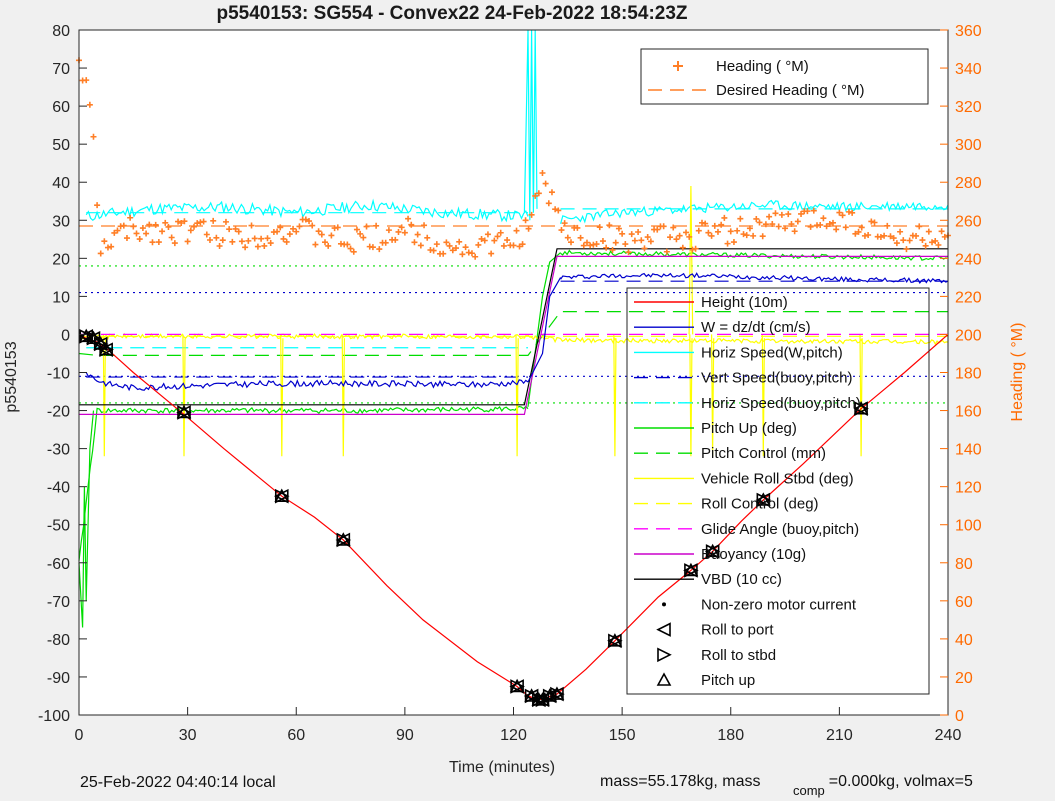 This screenshot has height=801, width=1055. Describe the element at coordinates (968, 526) in the screenshot. I see `y2-tick-label-5: 100` at that location.